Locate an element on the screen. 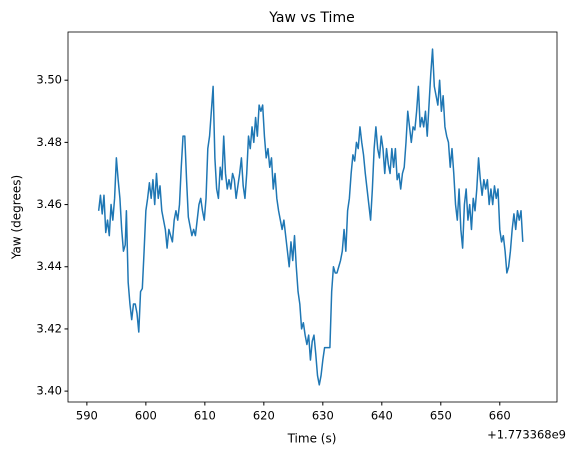 This screenshot has width=576, height=455. x-offset-label: +1.773368e9 is located at coordinates (526, 435).